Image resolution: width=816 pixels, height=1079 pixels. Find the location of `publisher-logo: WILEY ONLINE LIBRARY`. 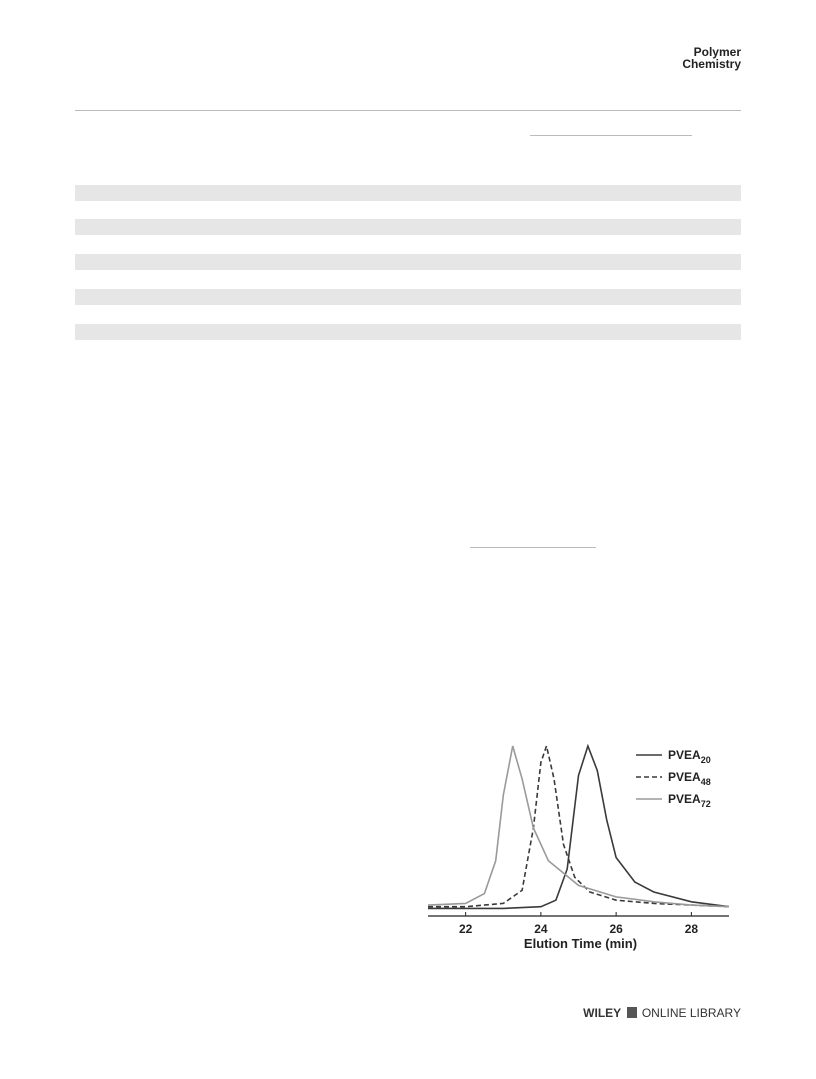

publisher-logo: WILEY ONLINE LIBRARY is located at coordinates (662, 1013).